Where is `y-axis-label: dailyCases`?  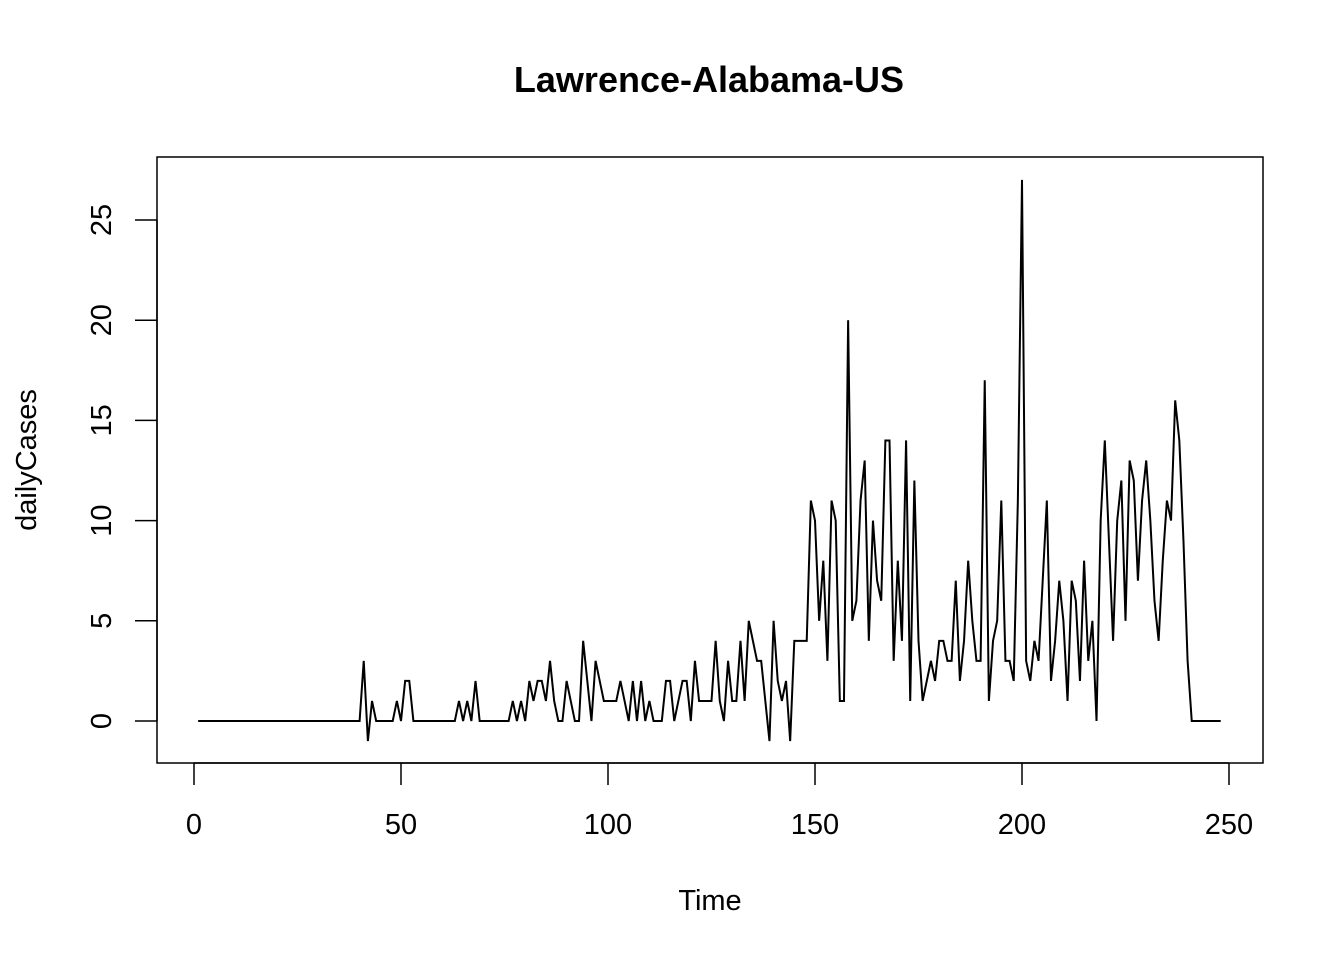
y-axis-label: dailyCases is located at coordinates (27, 460).